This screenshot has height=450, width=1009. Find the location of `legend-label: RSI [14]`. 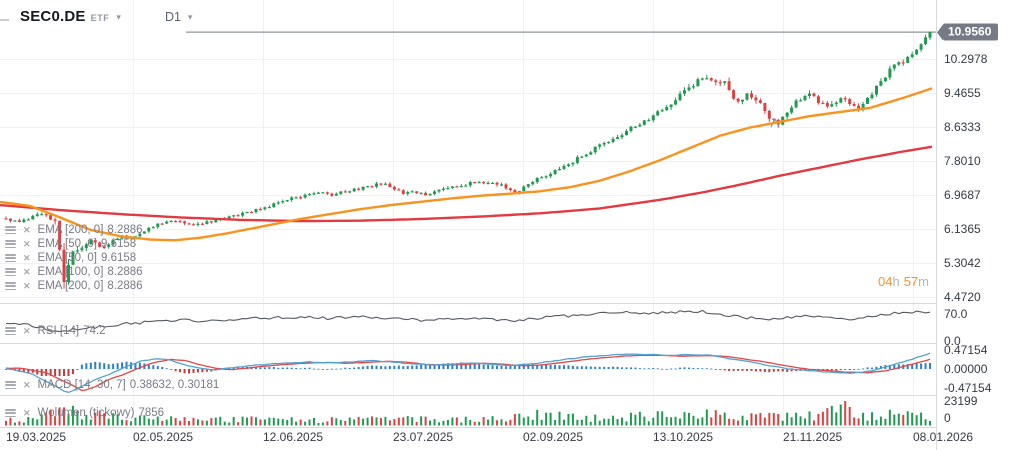

legend-label: RSI [14] is located at coordinates (58, 331).